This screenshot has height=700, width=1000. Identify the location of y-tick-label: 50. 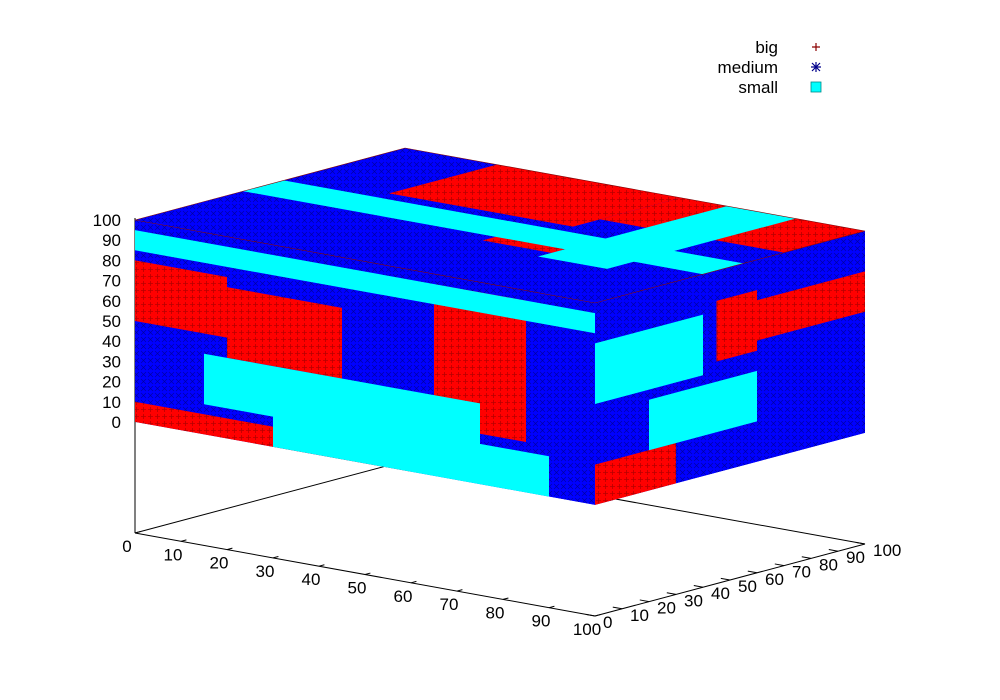
(747, 586).